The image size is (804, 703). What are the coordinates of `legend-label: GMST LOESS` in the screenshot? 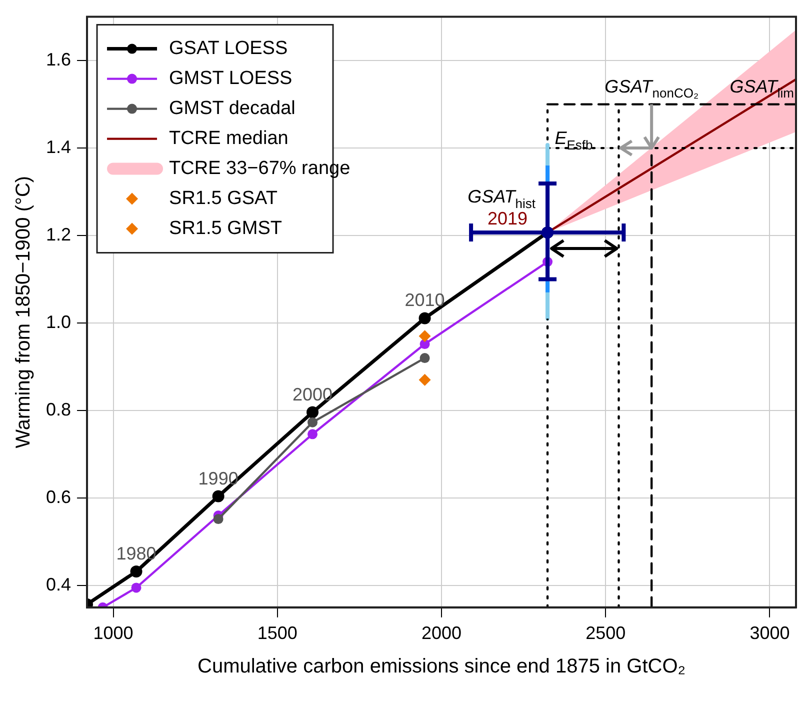 It's located at (230, 79).